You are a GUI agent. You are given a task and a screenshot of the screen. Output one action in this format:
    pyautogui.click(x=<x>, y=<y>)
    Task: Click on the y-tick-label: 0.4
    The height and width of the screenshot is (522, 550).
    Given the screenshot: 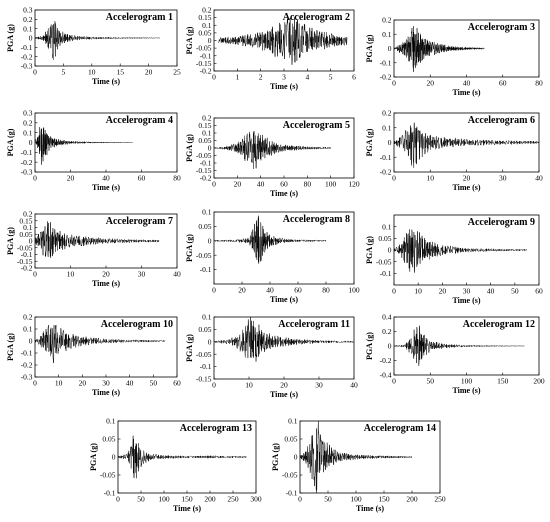 What is the action you would take?
    pyautogui.click(x=387, y=317)
    